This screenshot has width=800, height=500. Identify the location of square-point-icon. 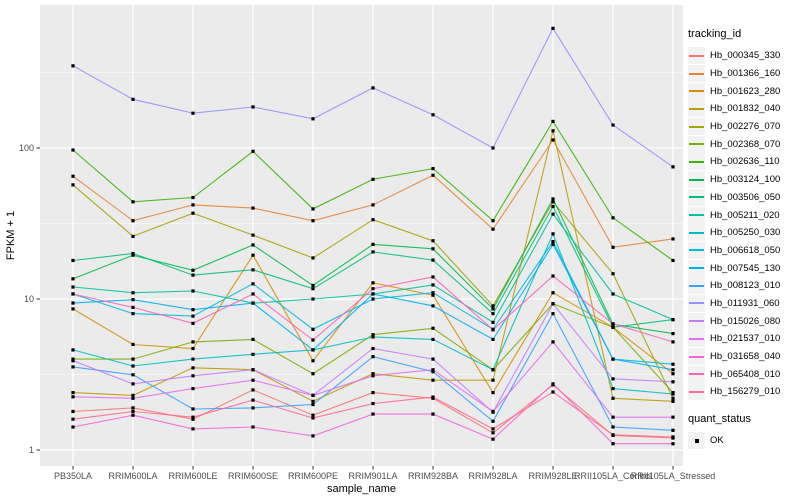
(696, 440).